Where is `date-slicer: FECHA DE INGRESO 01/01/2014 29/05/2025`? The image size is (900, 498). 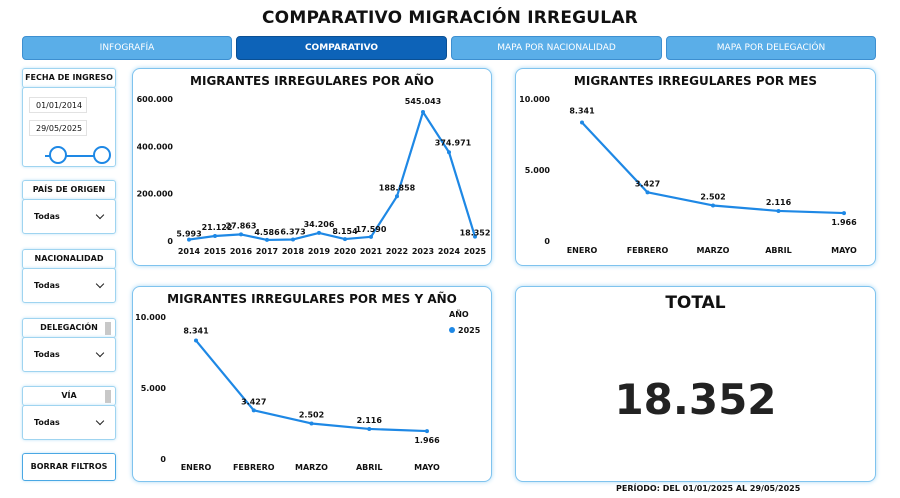
date-slicer: FECHA DE INGRESO 01/01/2014 29/05/2025 is located at coordinates (69, 117).